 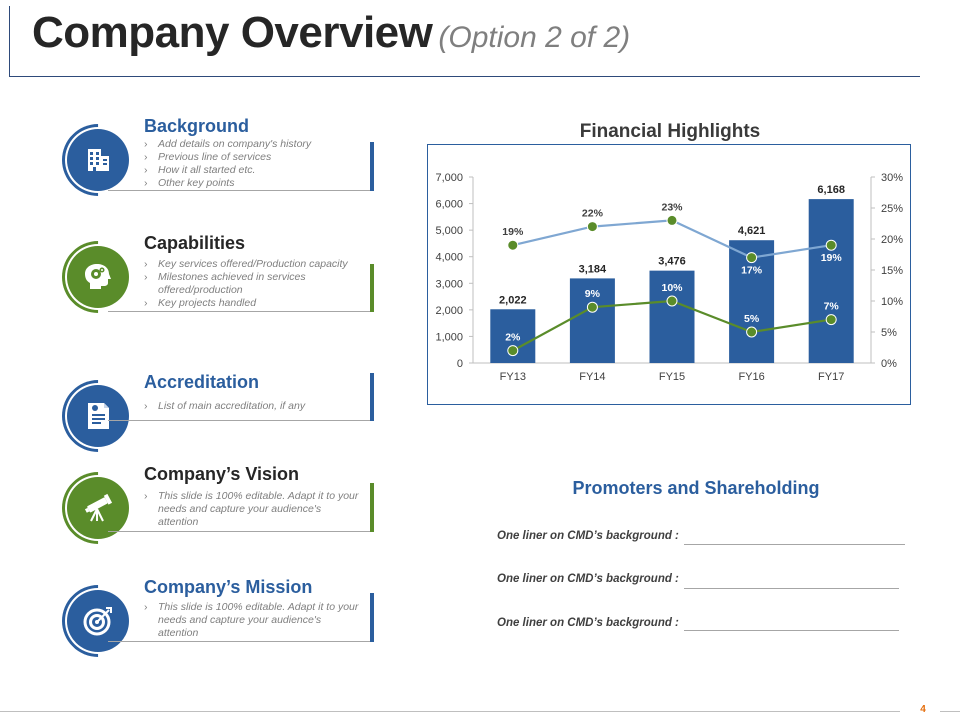 What do you see at coordinates (254, 303) in the screenshot?
I see `bullet-item: Key projects handled` at bounding box center [254, 303].